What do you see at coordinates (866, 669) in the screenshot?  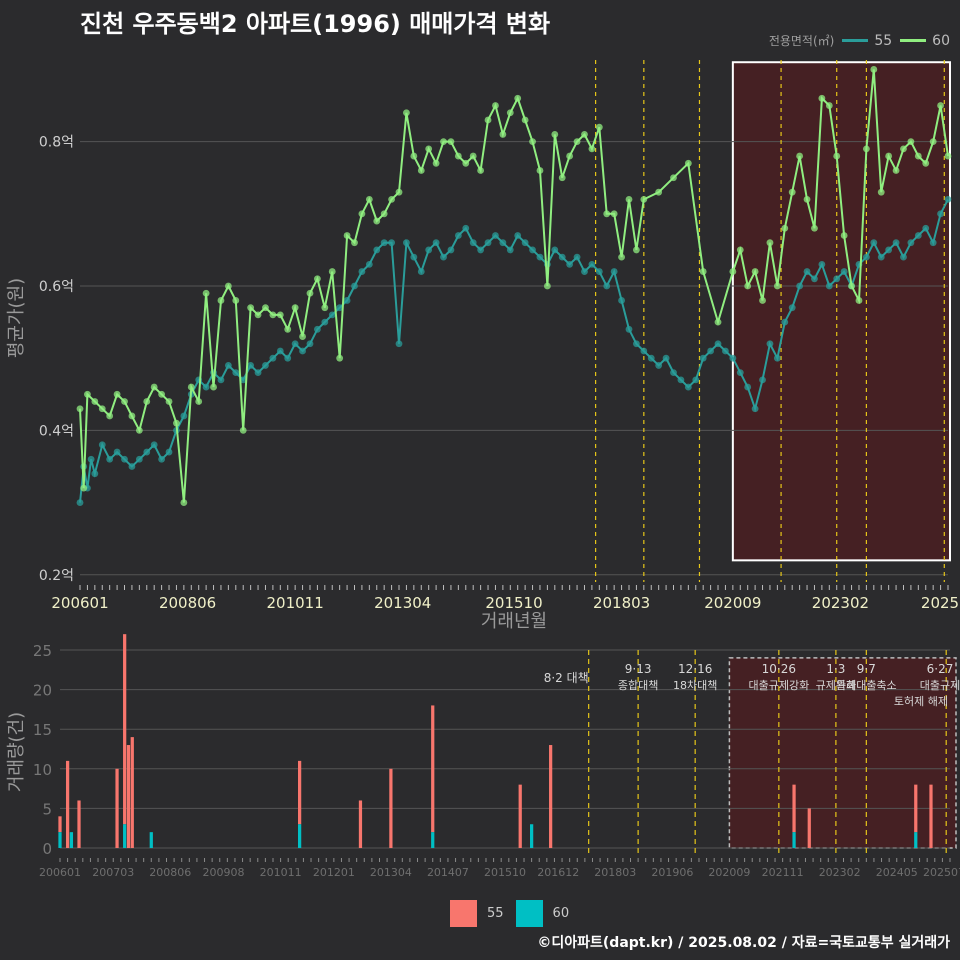 I see `policy-label: 9·7` at bounding box center [866, 669].